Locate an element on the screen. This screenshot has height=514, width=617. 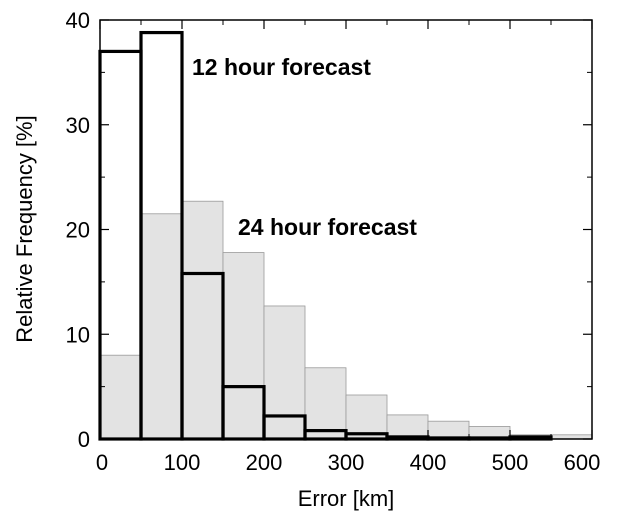
y-tick-label: 20 is located at coordinates (78, 230).